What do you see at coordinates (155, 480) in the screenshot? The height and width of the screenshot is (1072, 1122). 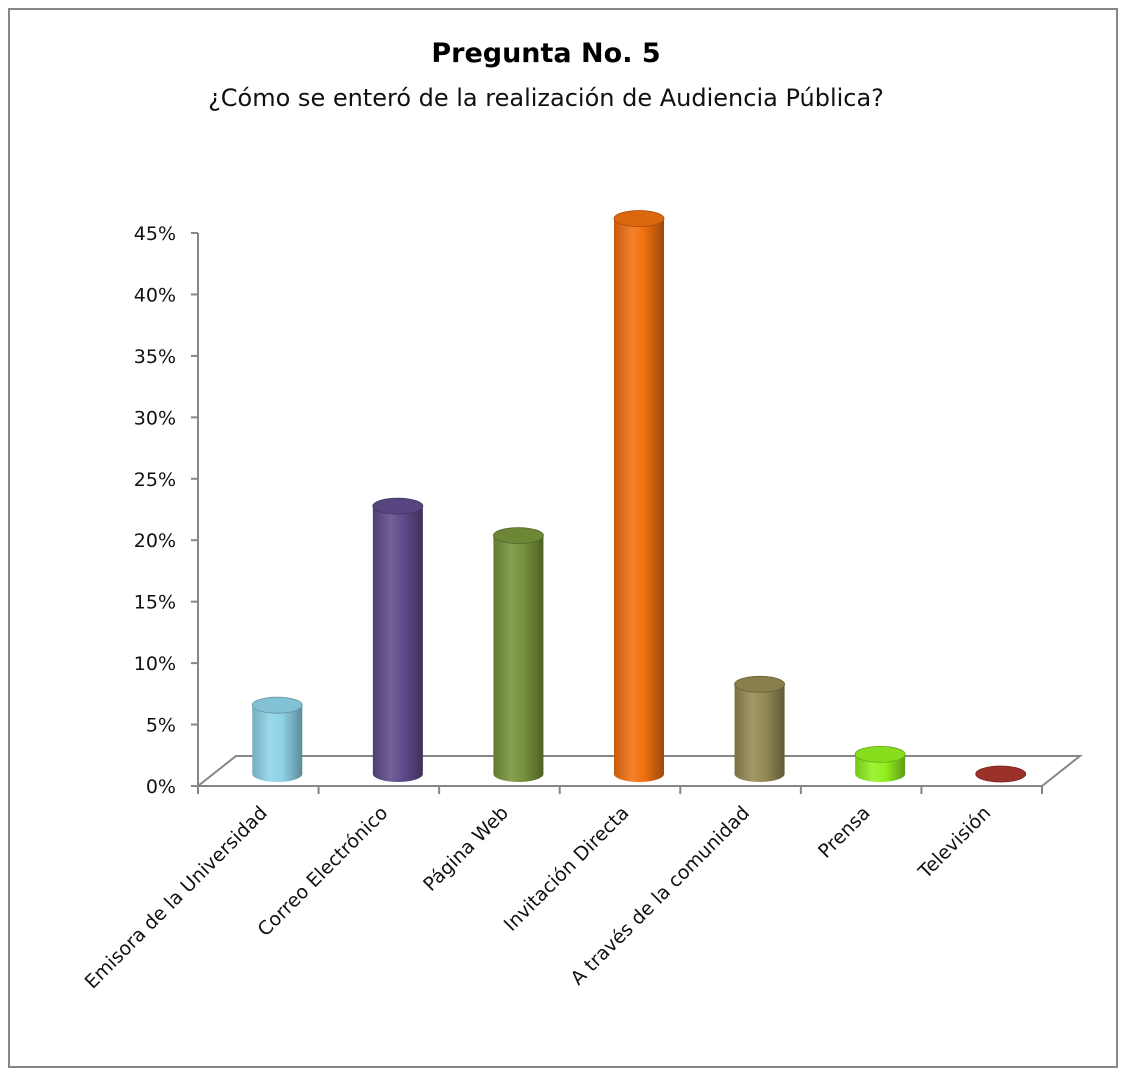 I see `y-tick-label: 25%` at bounding box center [155, 480].